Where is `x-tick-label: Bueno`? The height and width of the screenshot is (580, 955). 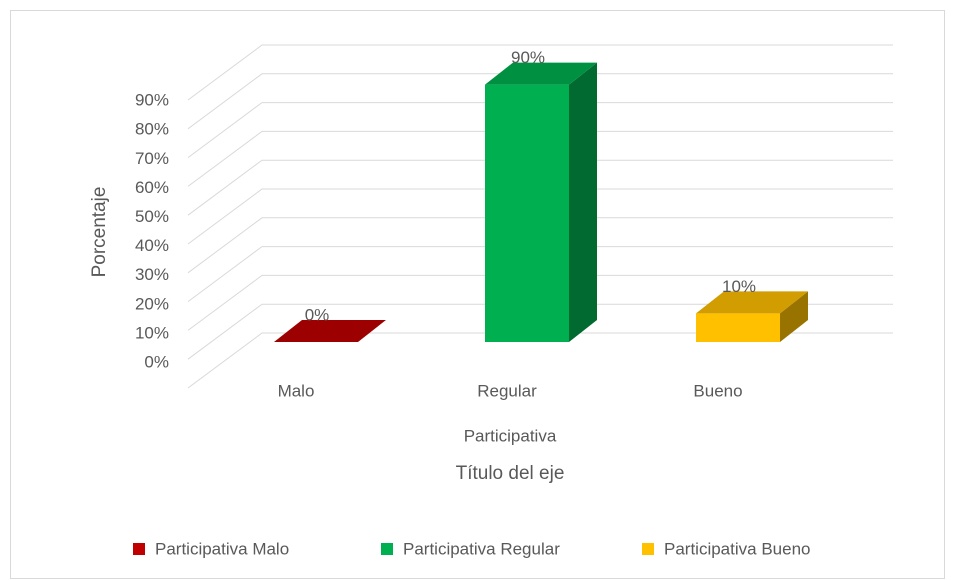
x-tick-label: Bueno is located at coordinates (717, 390).